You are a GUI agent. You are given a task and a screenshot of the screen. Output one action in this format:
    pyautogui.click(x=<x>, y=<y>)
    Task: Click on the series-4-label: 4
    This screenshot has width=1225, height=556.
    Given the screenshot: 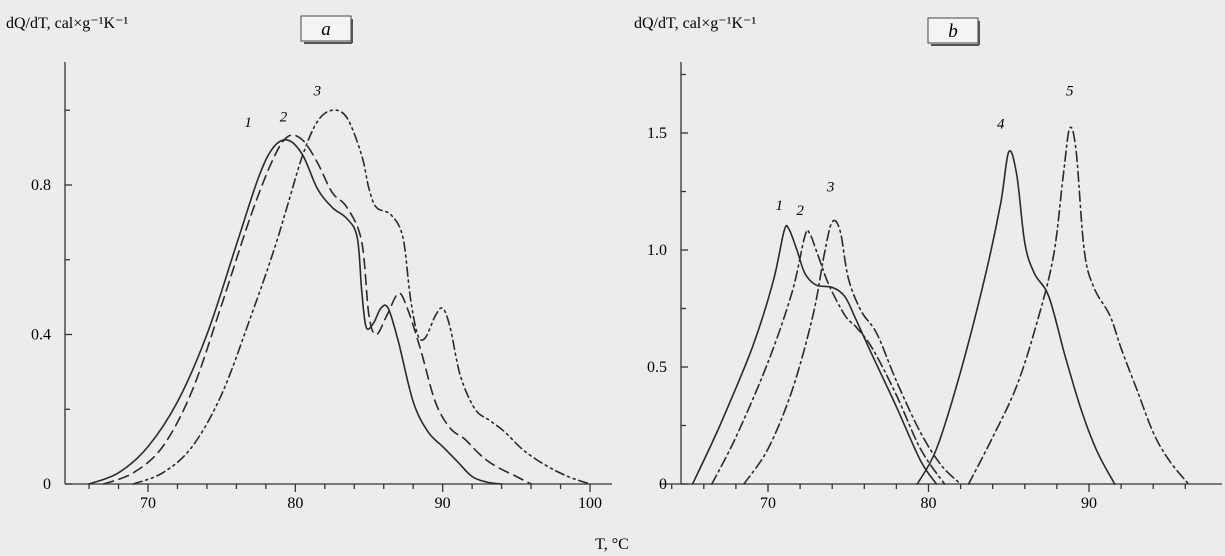 What is the action you would take?
    pyautogui.click(x=1001, y=124)
    